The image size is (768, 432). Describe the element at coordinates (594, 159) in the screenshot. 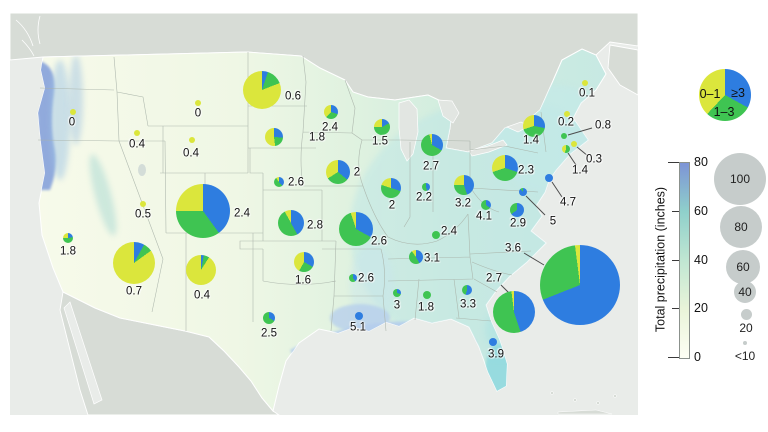

I see `state-value-MA: 0.3` at that location.